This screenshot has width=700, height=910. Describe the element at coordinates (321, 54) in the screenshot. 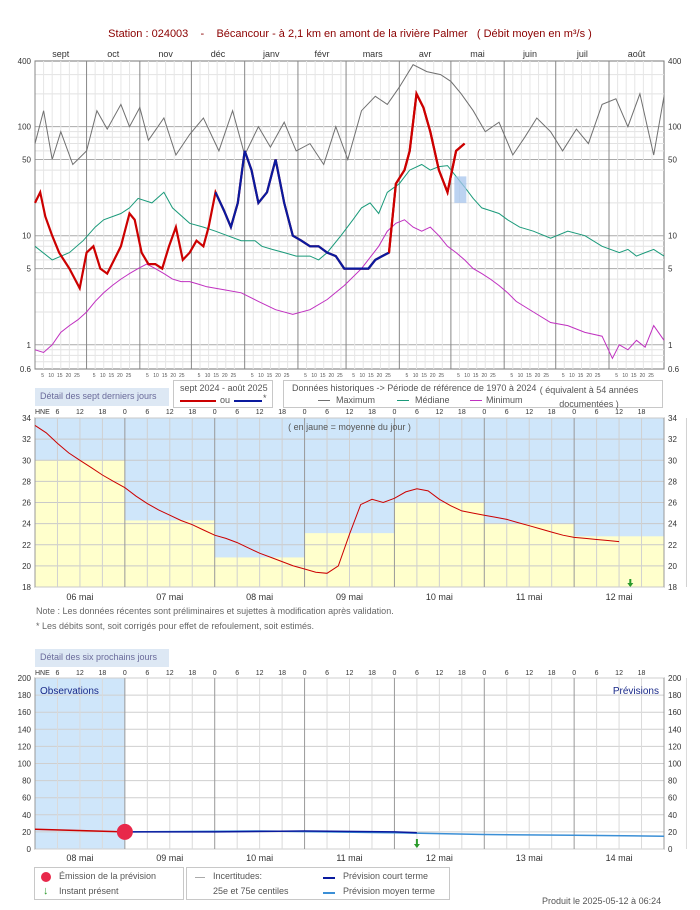

I see `month-label: févr` at that location.